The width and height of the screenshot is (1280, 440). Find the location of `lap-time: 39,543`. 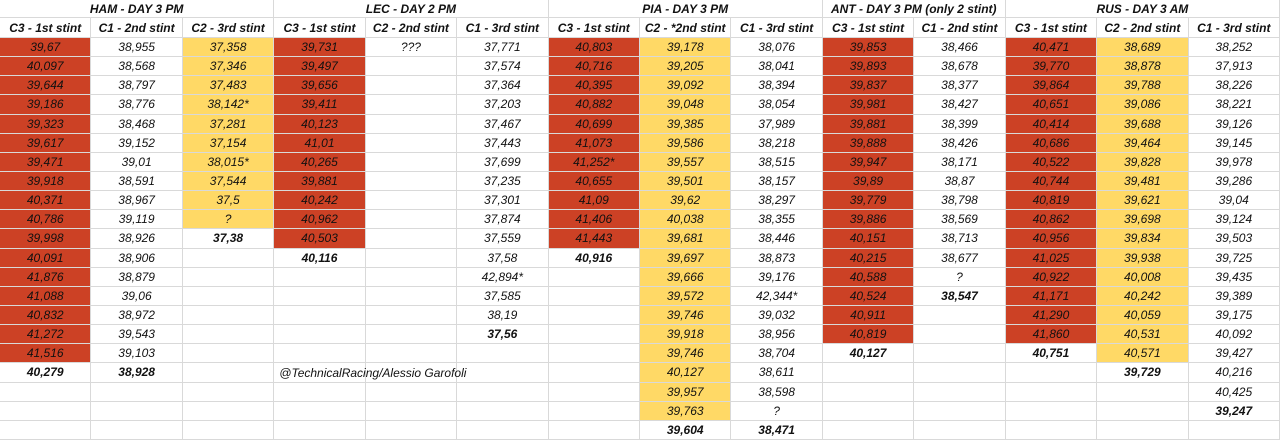

lap-time: 39,543 is located at coordinates (137, 335).